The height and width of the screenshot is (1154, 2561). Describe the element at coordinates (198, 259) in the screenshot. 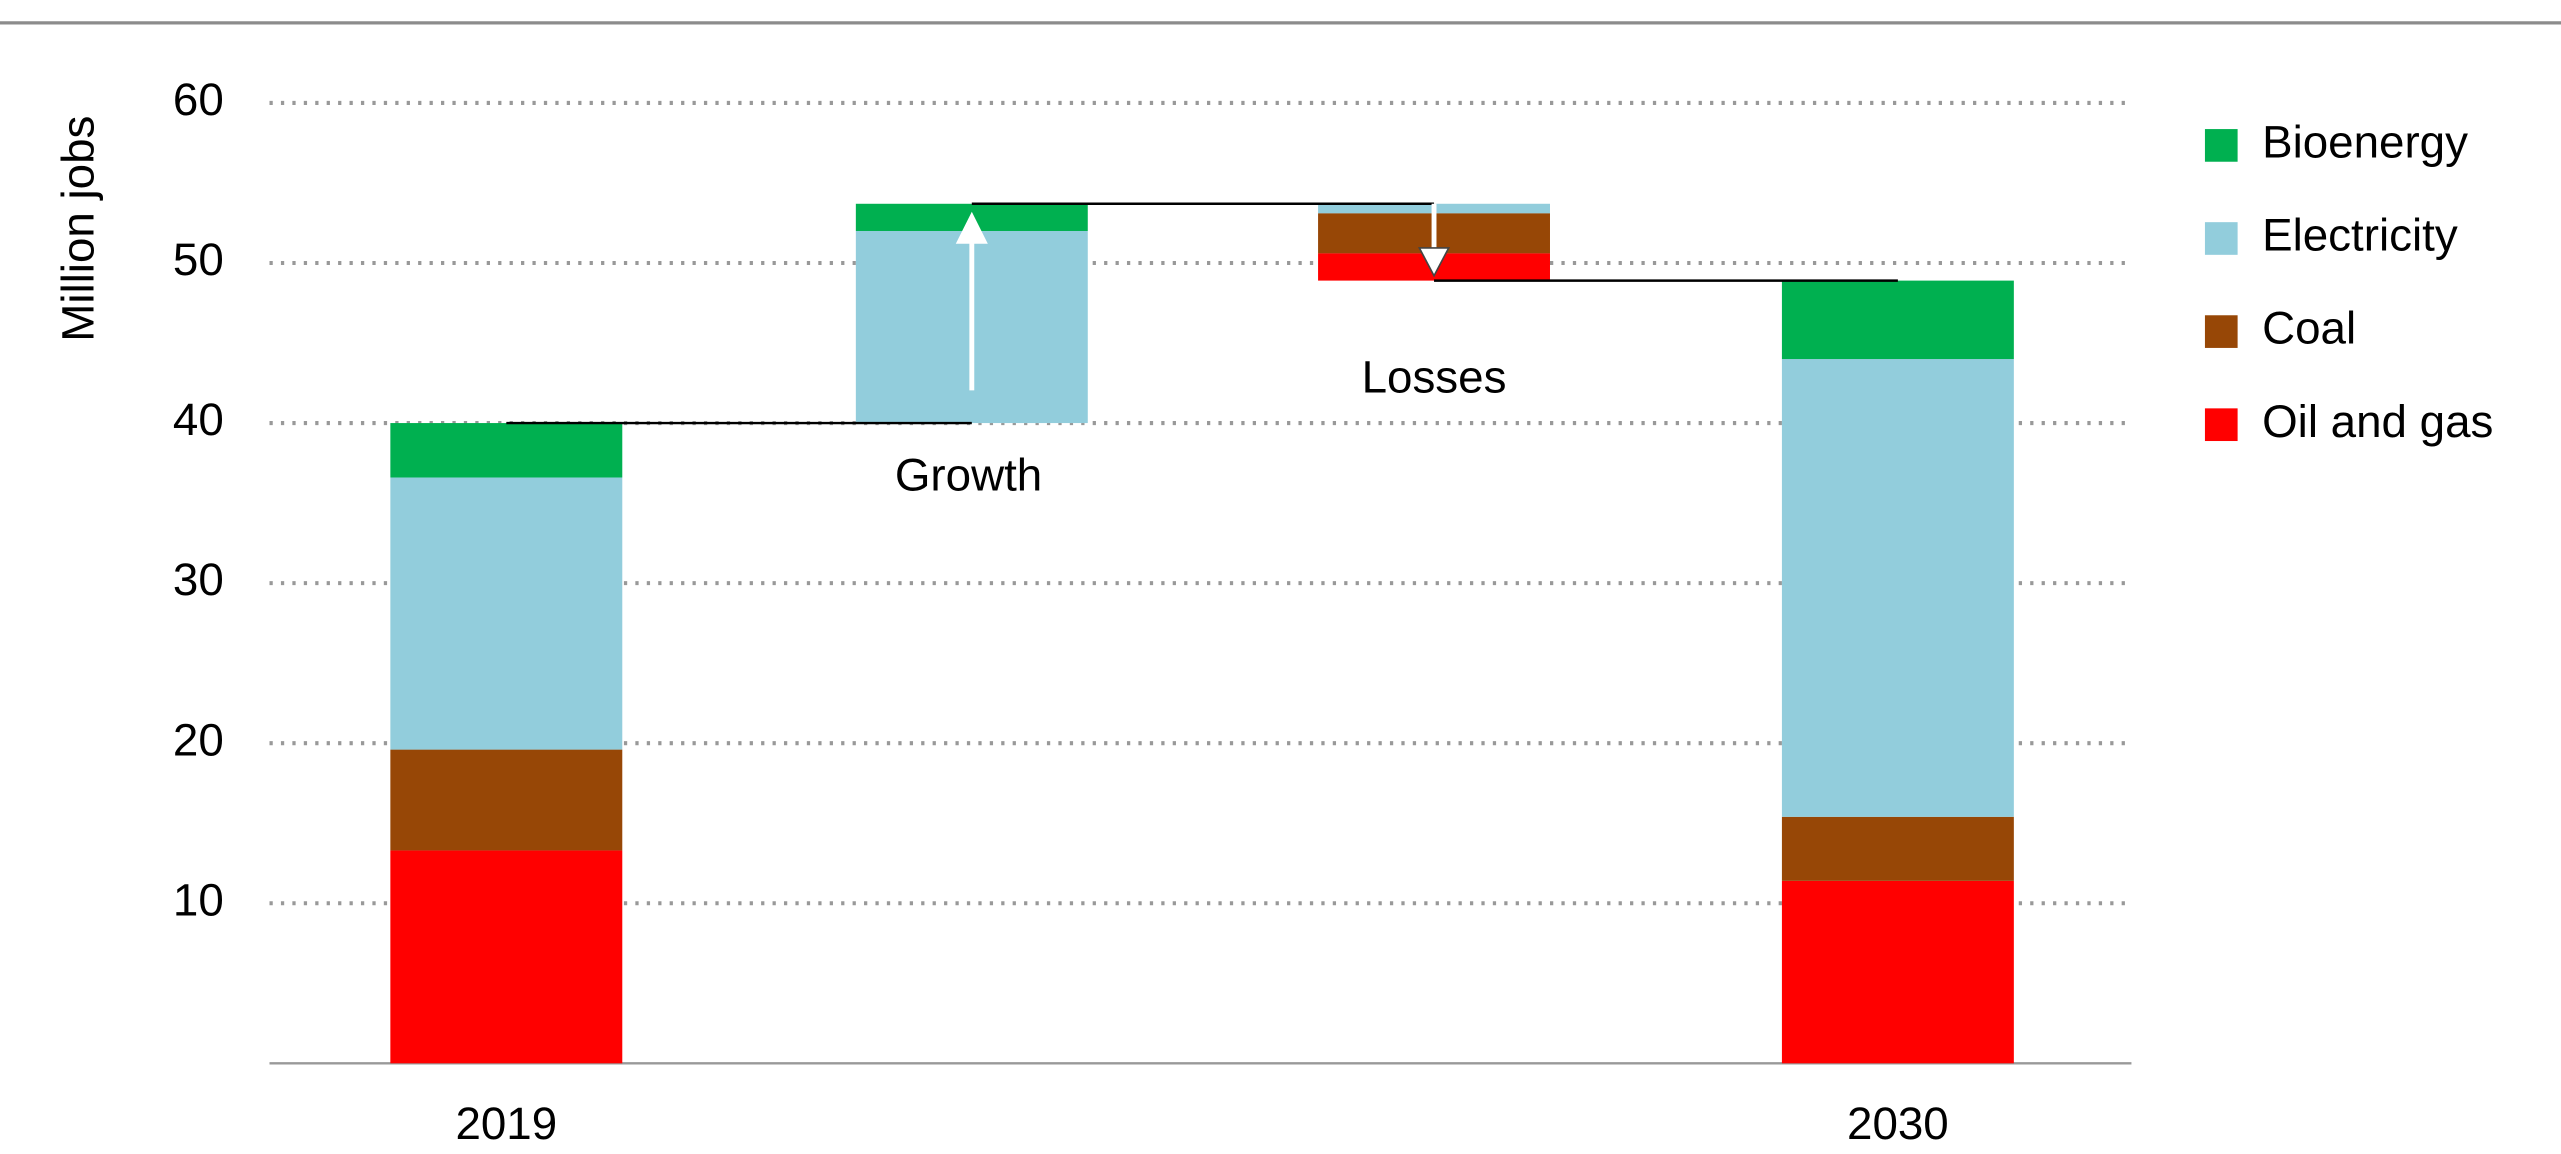

I see `y-tick-label: 50` at that location.